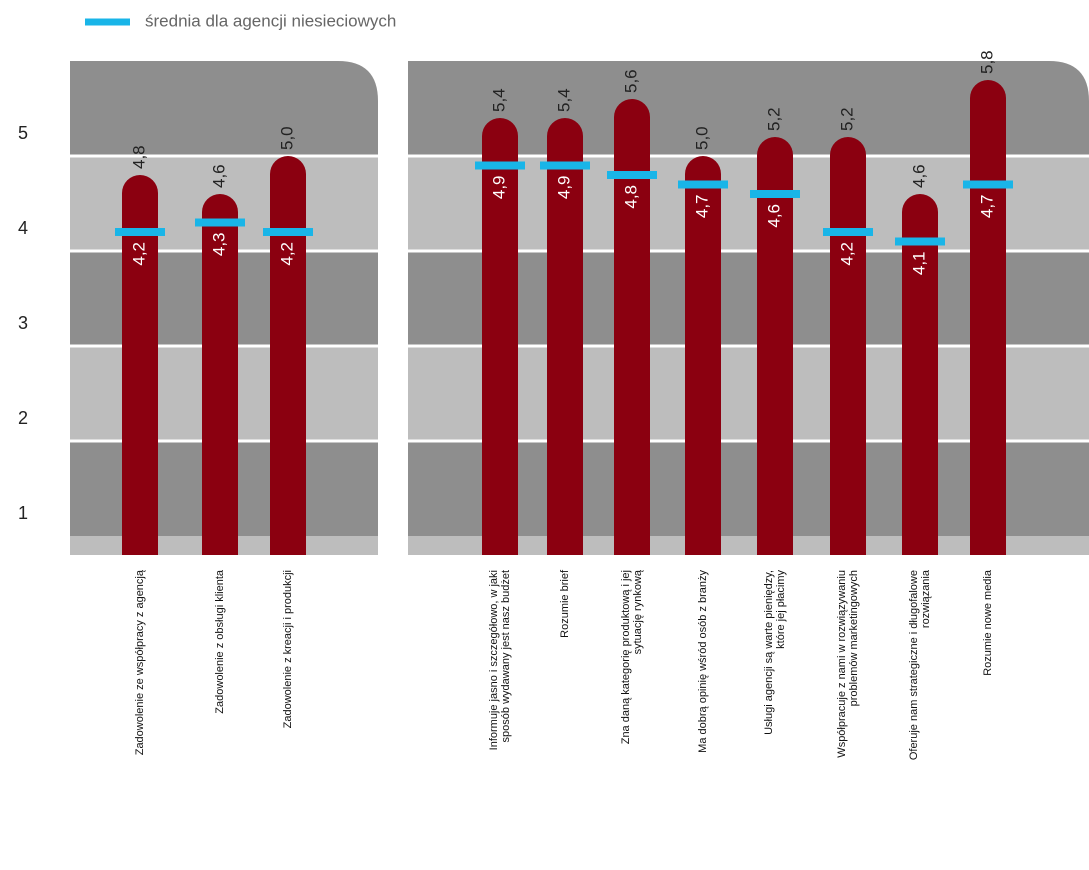 The width and height of the screenshot is (1089, 870). I want to click on y-tick-label: 4, so click(23, 228).